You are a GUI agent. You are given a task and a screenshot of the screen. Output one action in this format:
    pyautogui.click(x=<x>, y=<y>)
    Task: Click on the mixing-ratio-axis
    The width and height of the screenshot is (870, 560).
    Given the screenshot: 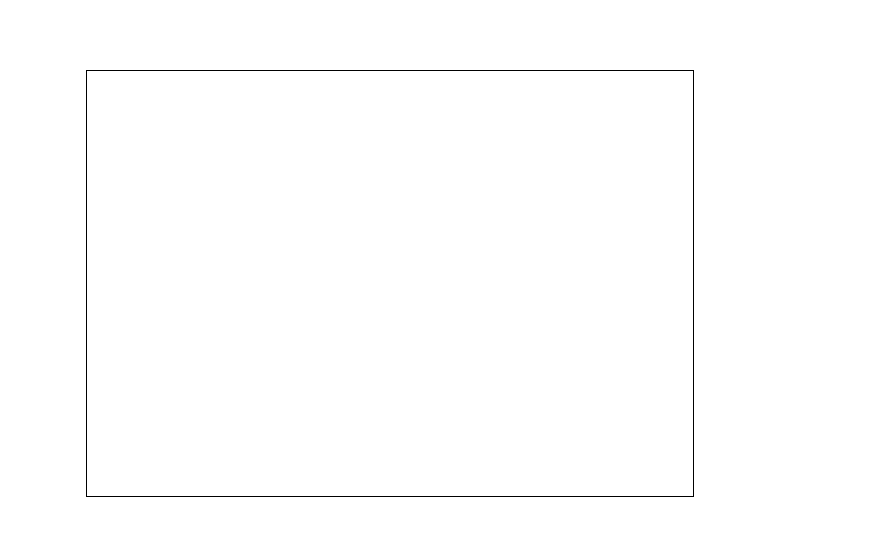 What is the action you would take?
    pyautogui.click(x=435, y=526)
    